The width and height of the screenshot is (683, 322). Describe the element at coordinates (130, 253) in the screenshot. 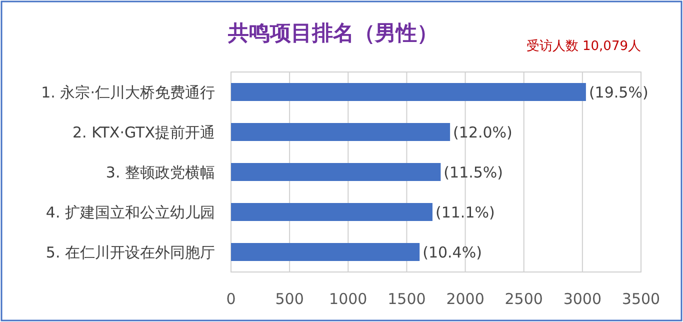

I see `y-tick-label: 5. 在仁川开设在外同胞厅` at that location.